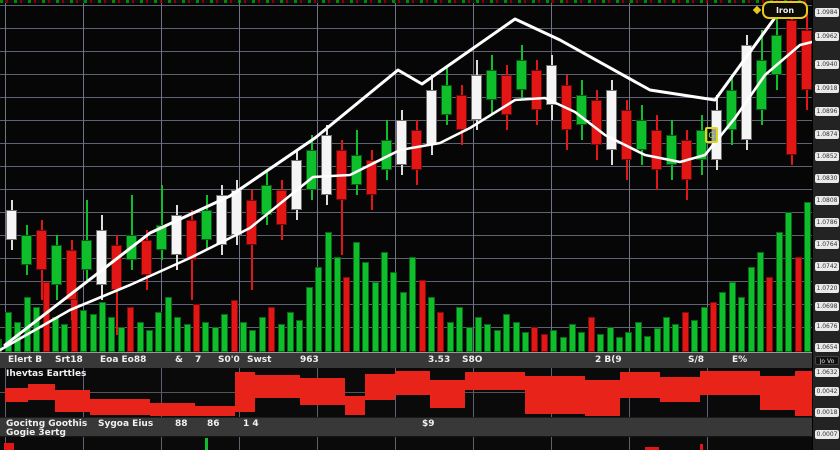 The height and width of the screenshot is (450, 840). I want to click on price-scale-label: 1.0830, so click(827, 178).